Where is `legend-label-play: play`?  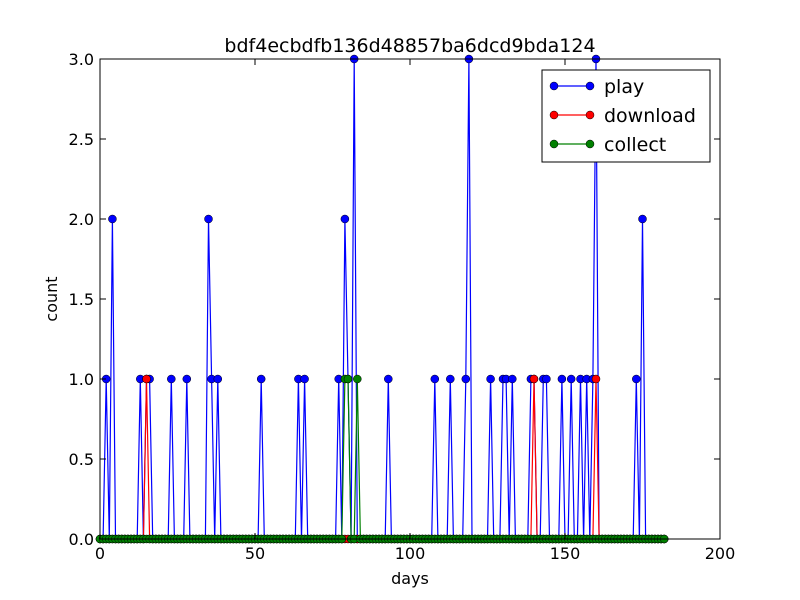 legend-label-play: play is located at coordinates (624, 87).